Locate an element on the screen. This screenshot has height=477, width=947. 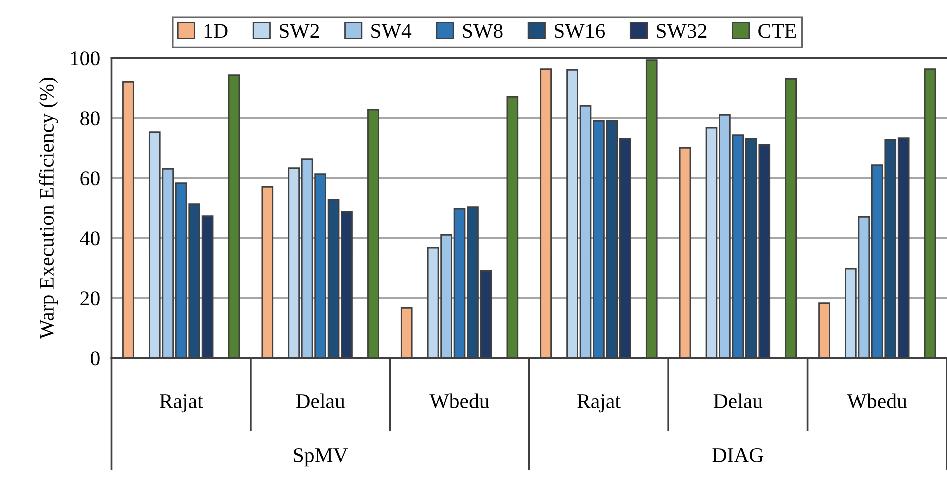
text: SpMV is located at coordinates (321, 457).